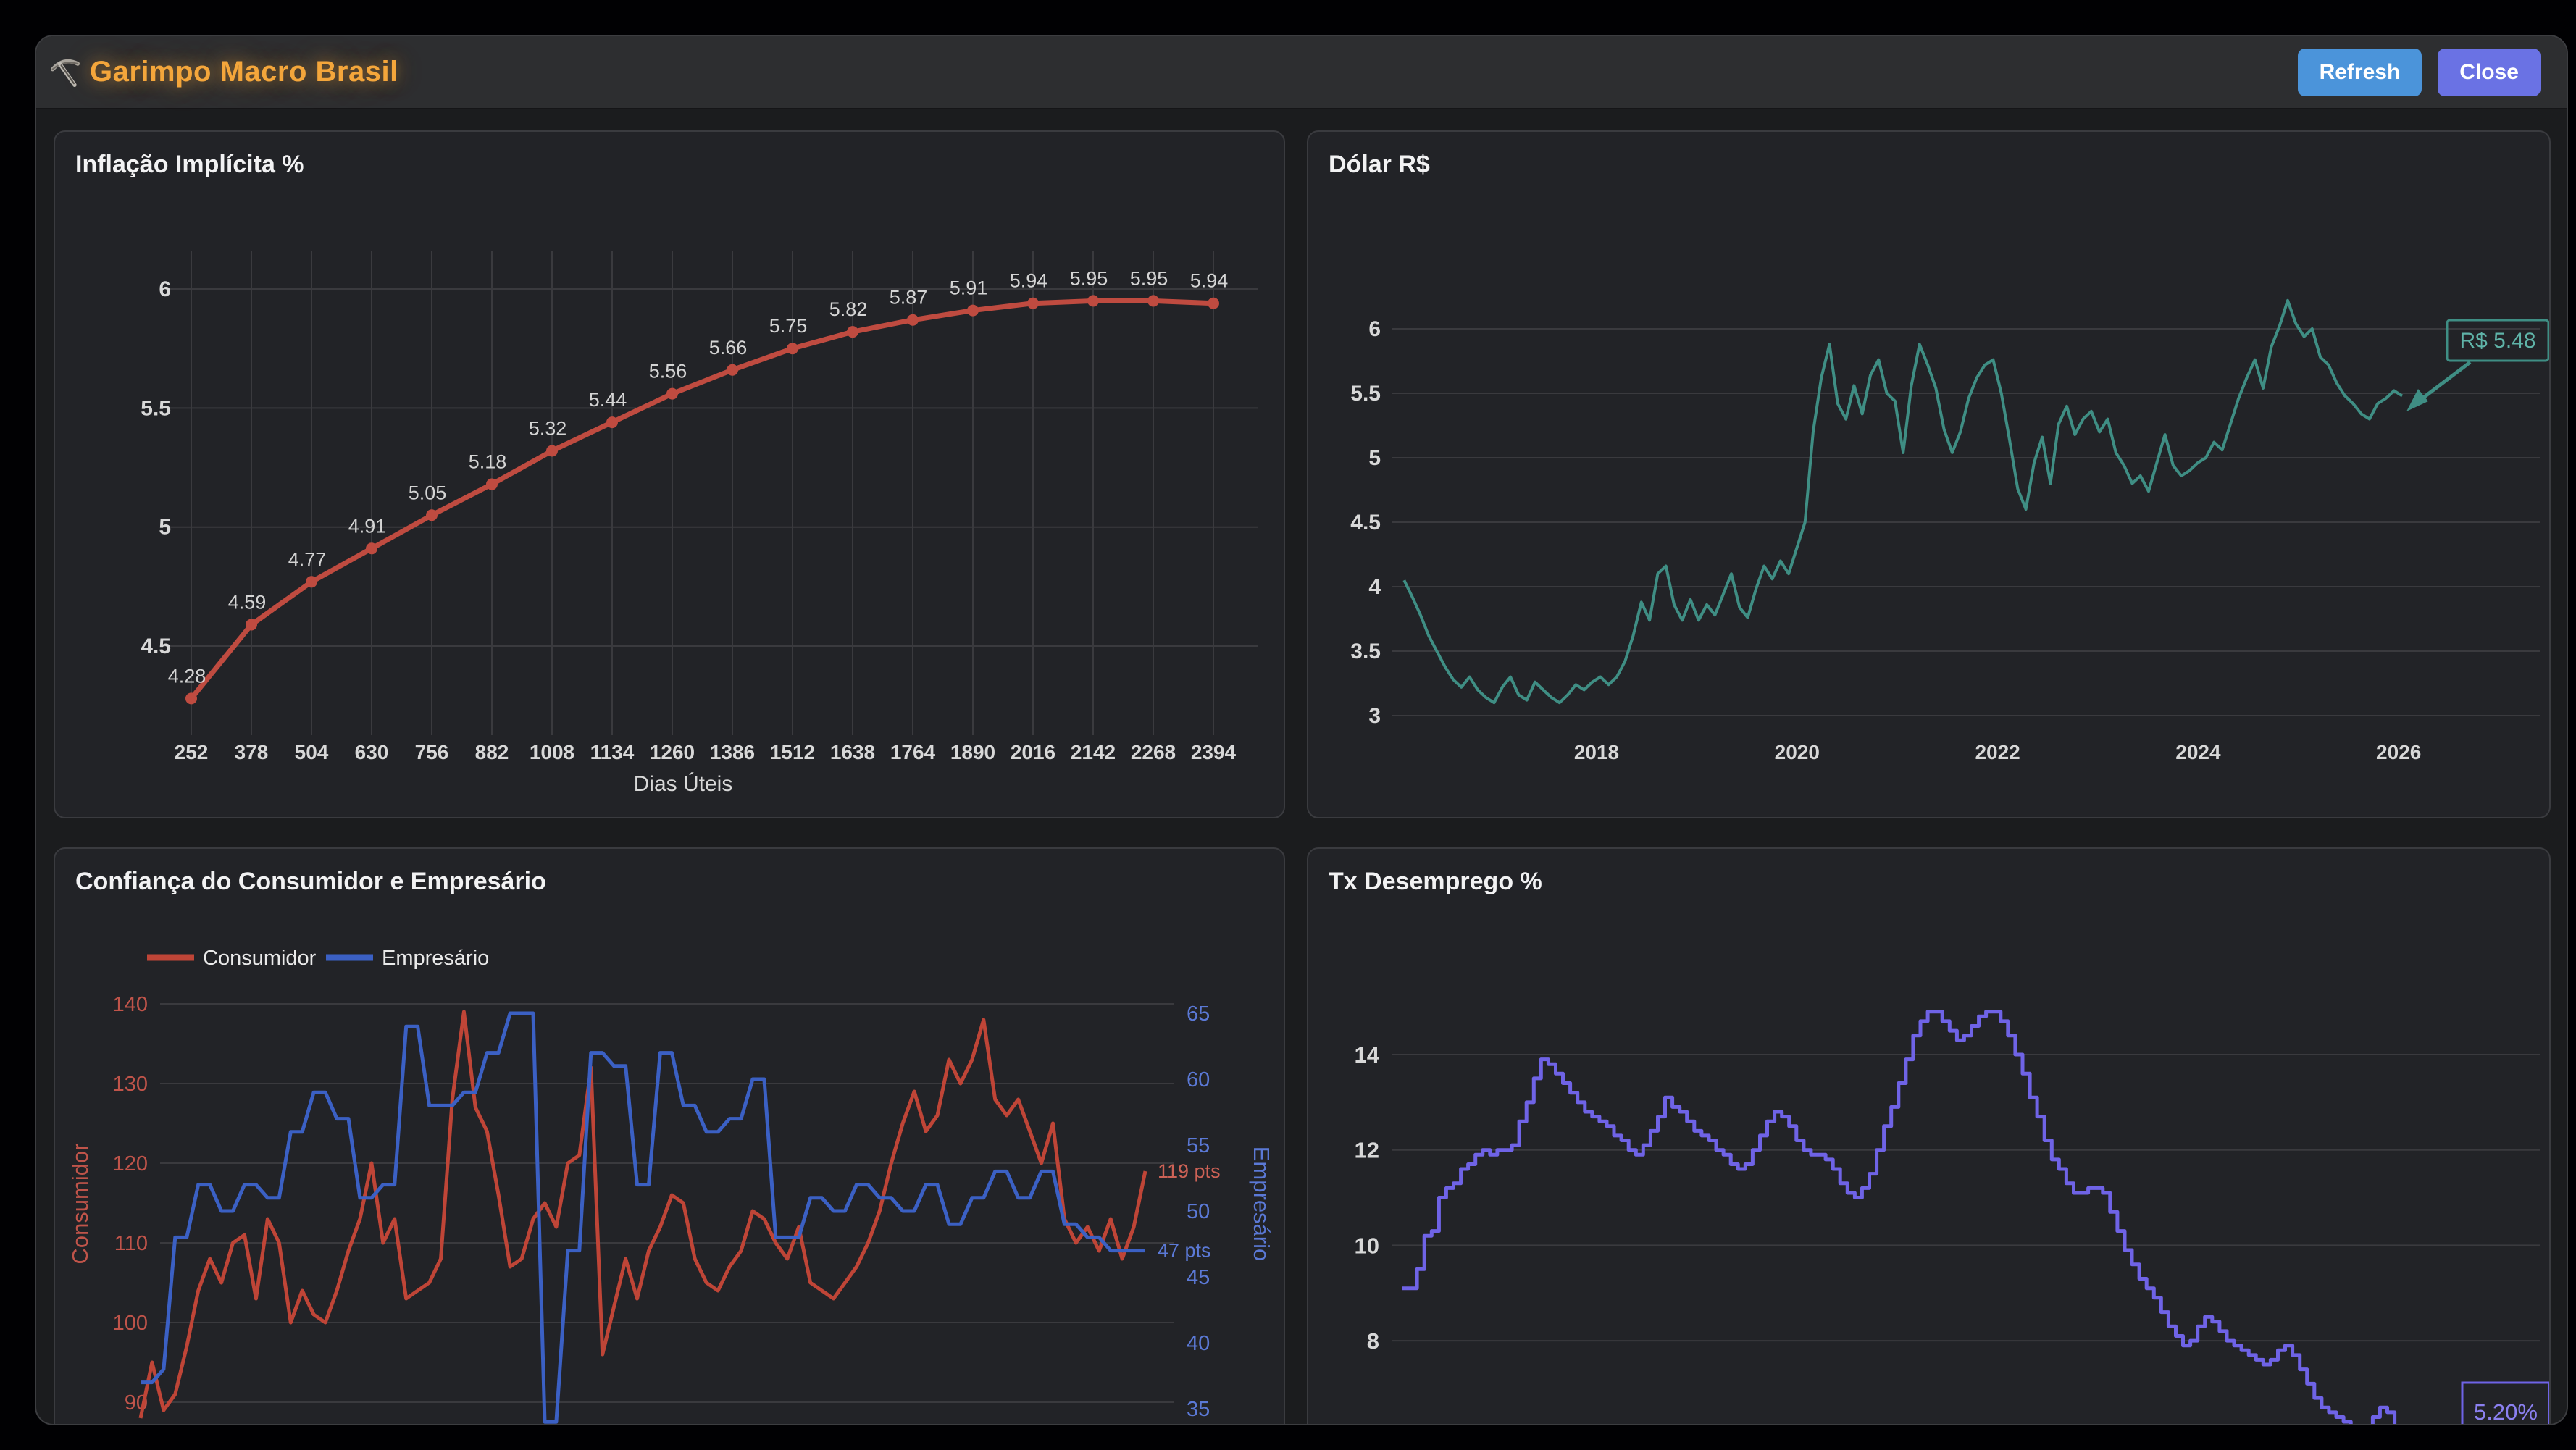 The image size is (2576, 1450). What do you see at coordinates (1373, 1341) in the screenshot?
I see `y-tick-label: 8` at bounding box center [1373, 1341].